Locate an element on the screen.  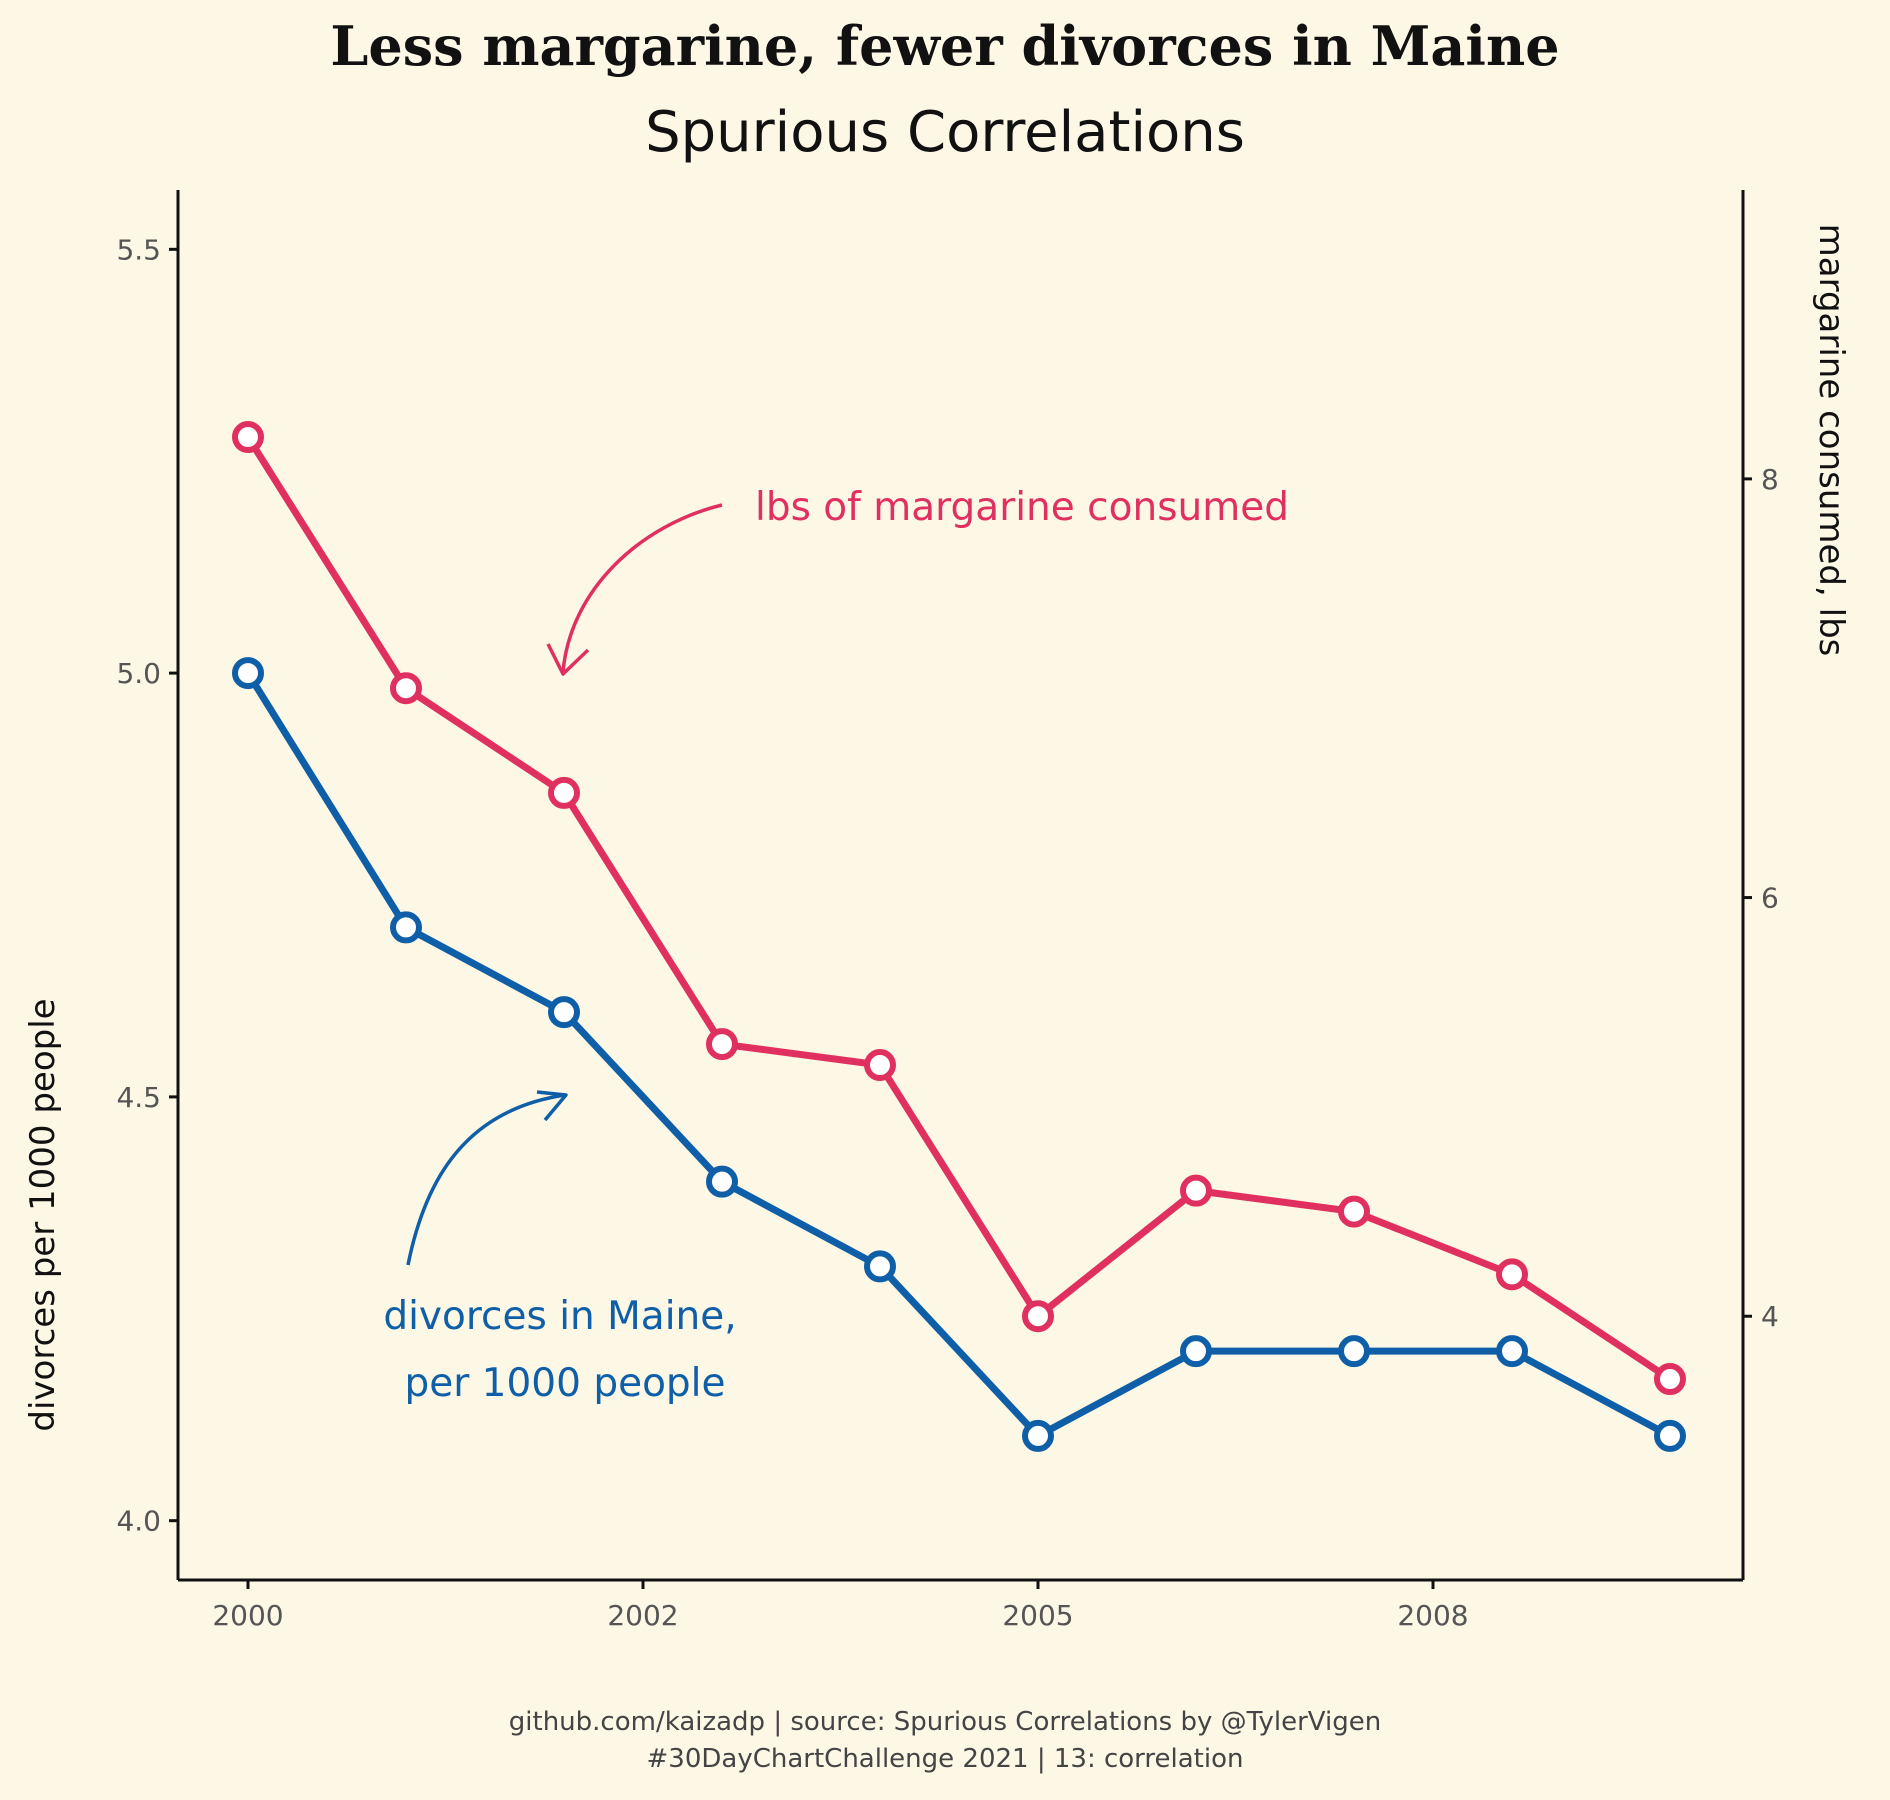
y-left-tick-label: 5.0 is located at coordinates (138, 673).